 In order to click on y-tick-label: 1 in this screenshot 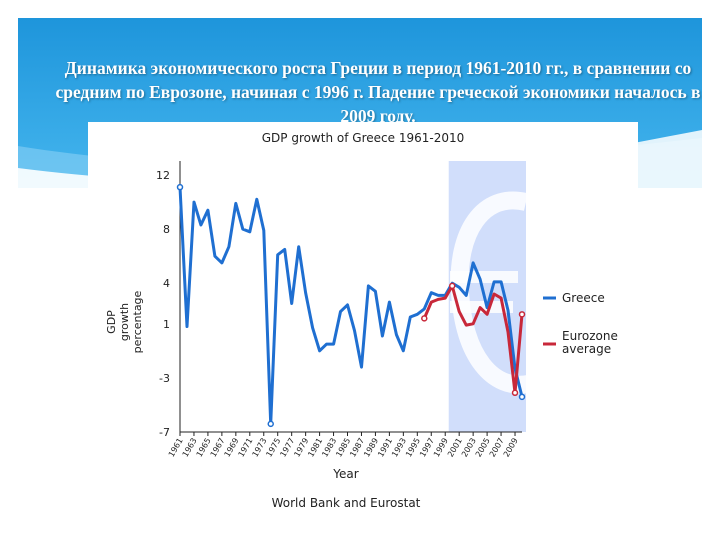, I will do `click(166, 324)`.